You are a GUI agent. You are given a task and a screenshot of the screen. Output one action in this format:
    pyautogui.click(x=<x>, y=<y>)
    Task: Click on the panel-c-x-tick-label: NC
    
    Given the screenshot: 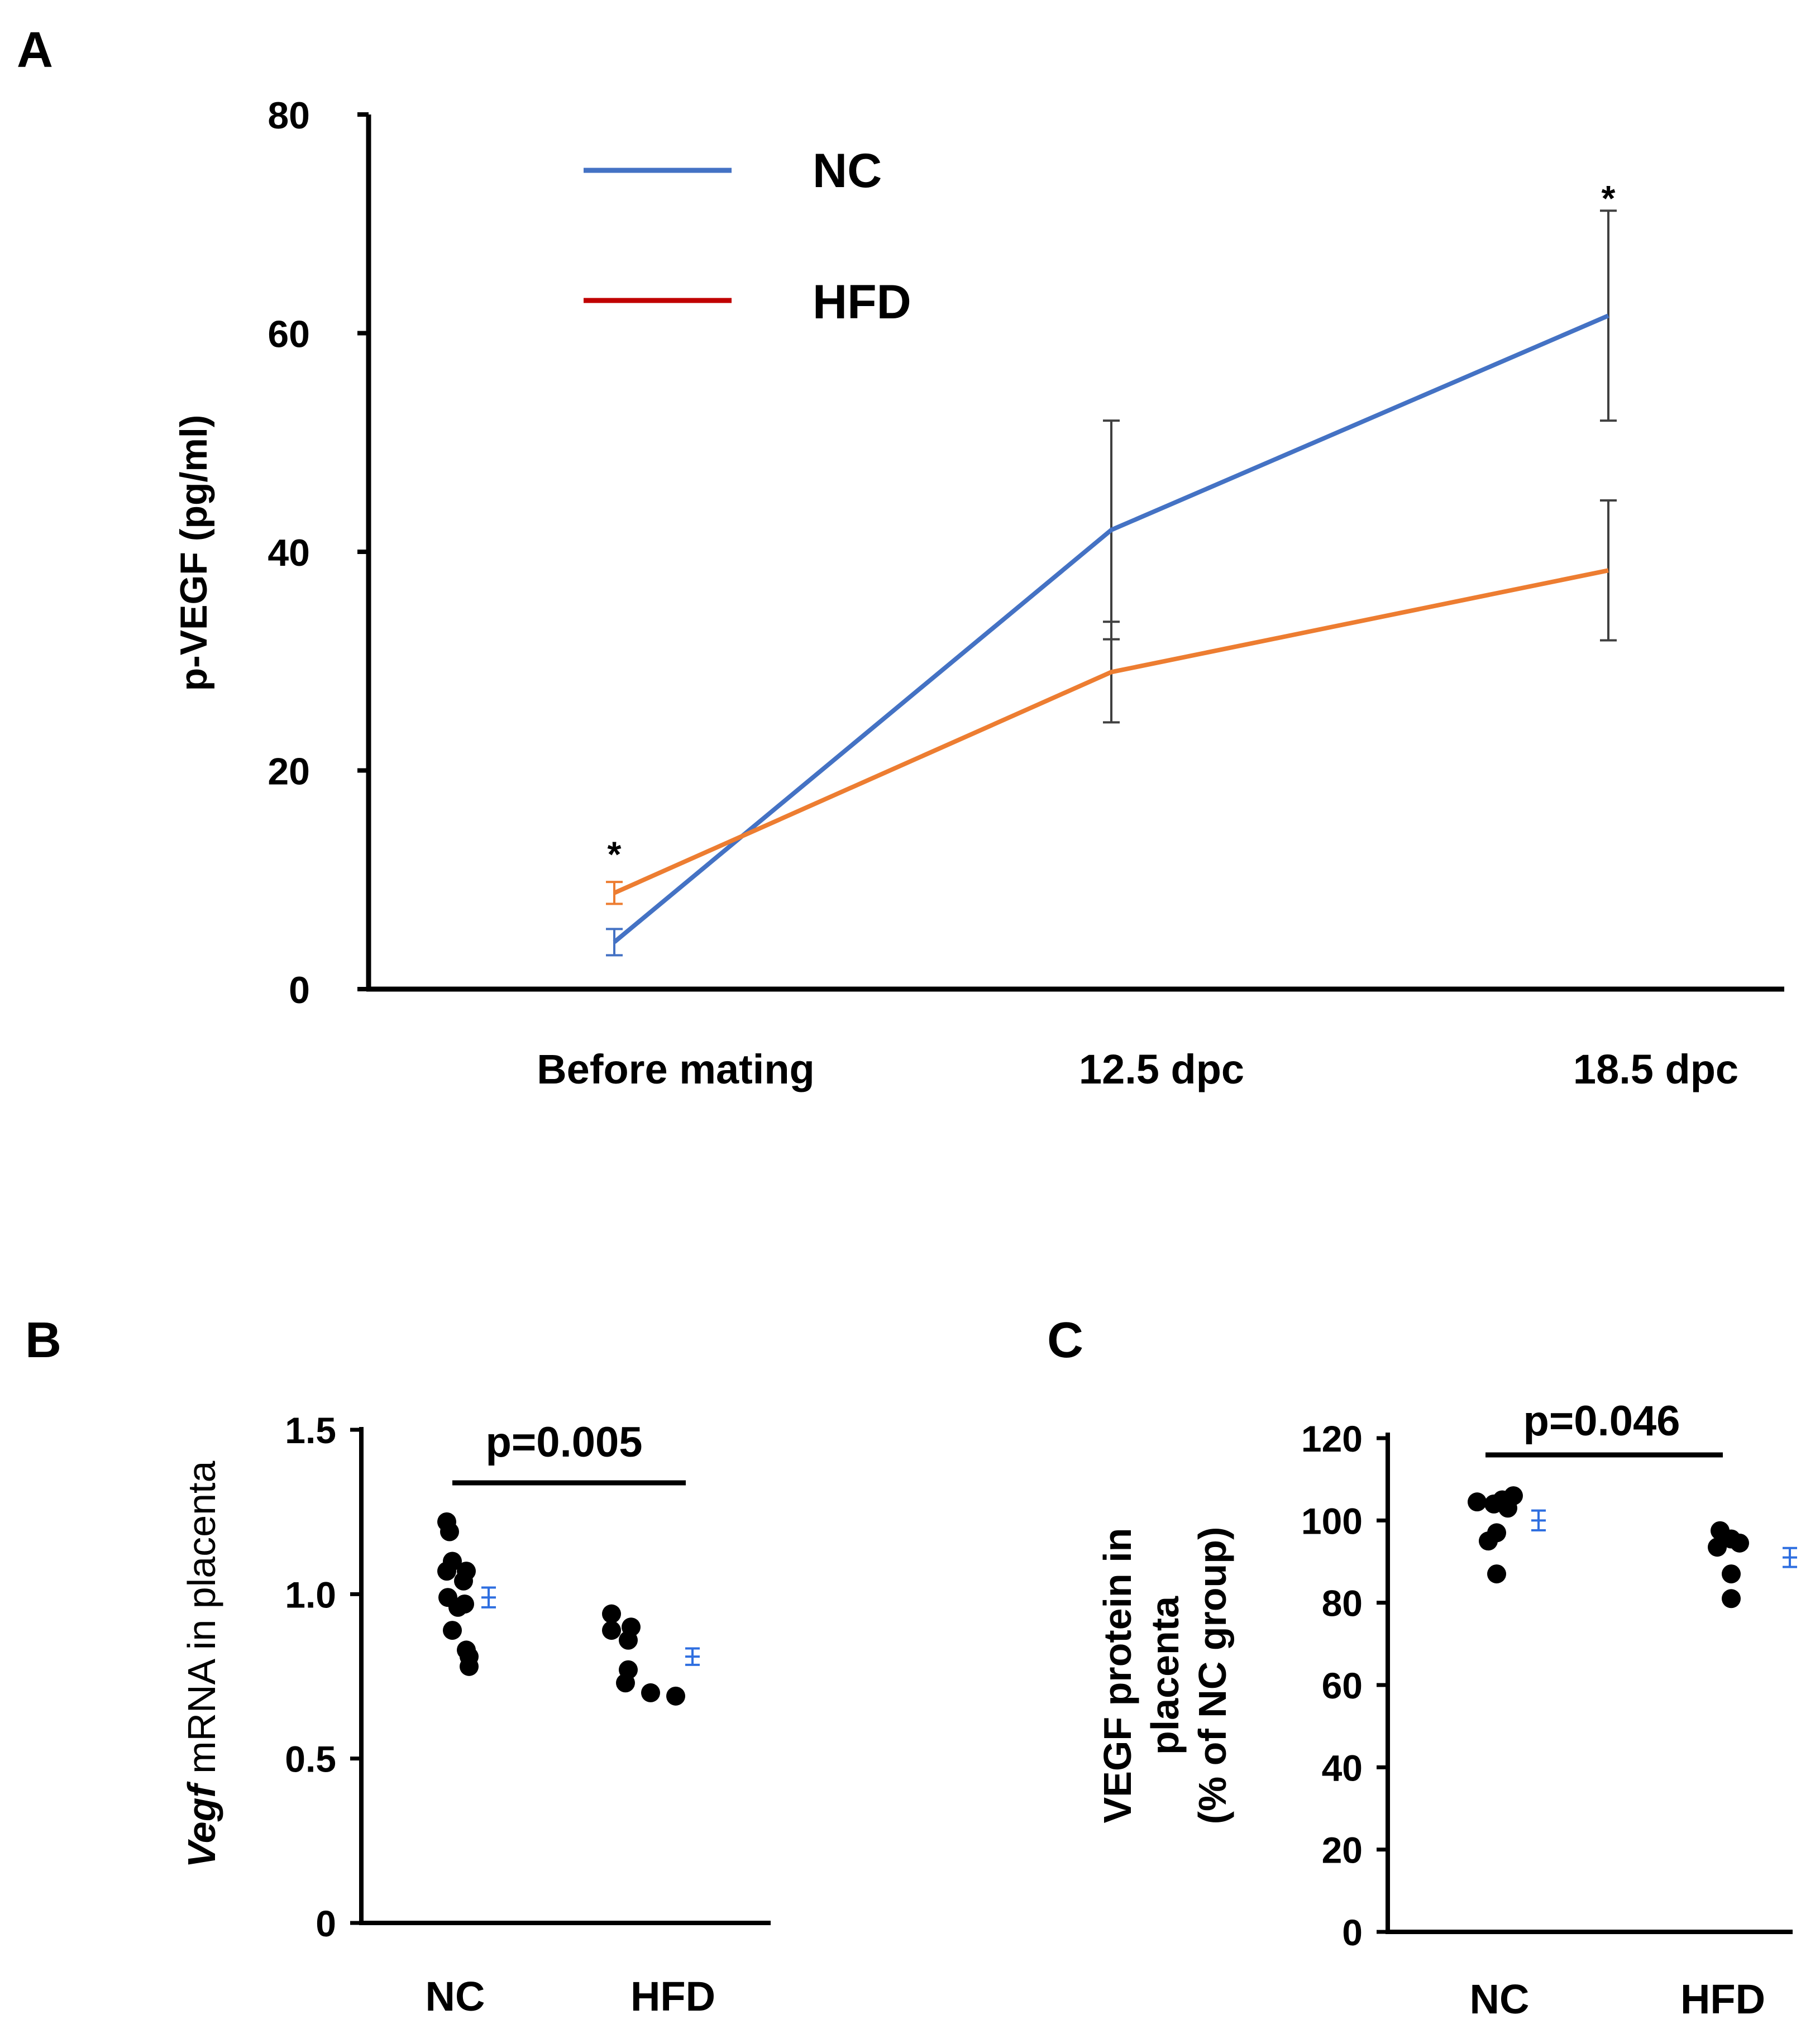 What is the action you would take?
    pyautogui.click(x=1500, y=1998)
    